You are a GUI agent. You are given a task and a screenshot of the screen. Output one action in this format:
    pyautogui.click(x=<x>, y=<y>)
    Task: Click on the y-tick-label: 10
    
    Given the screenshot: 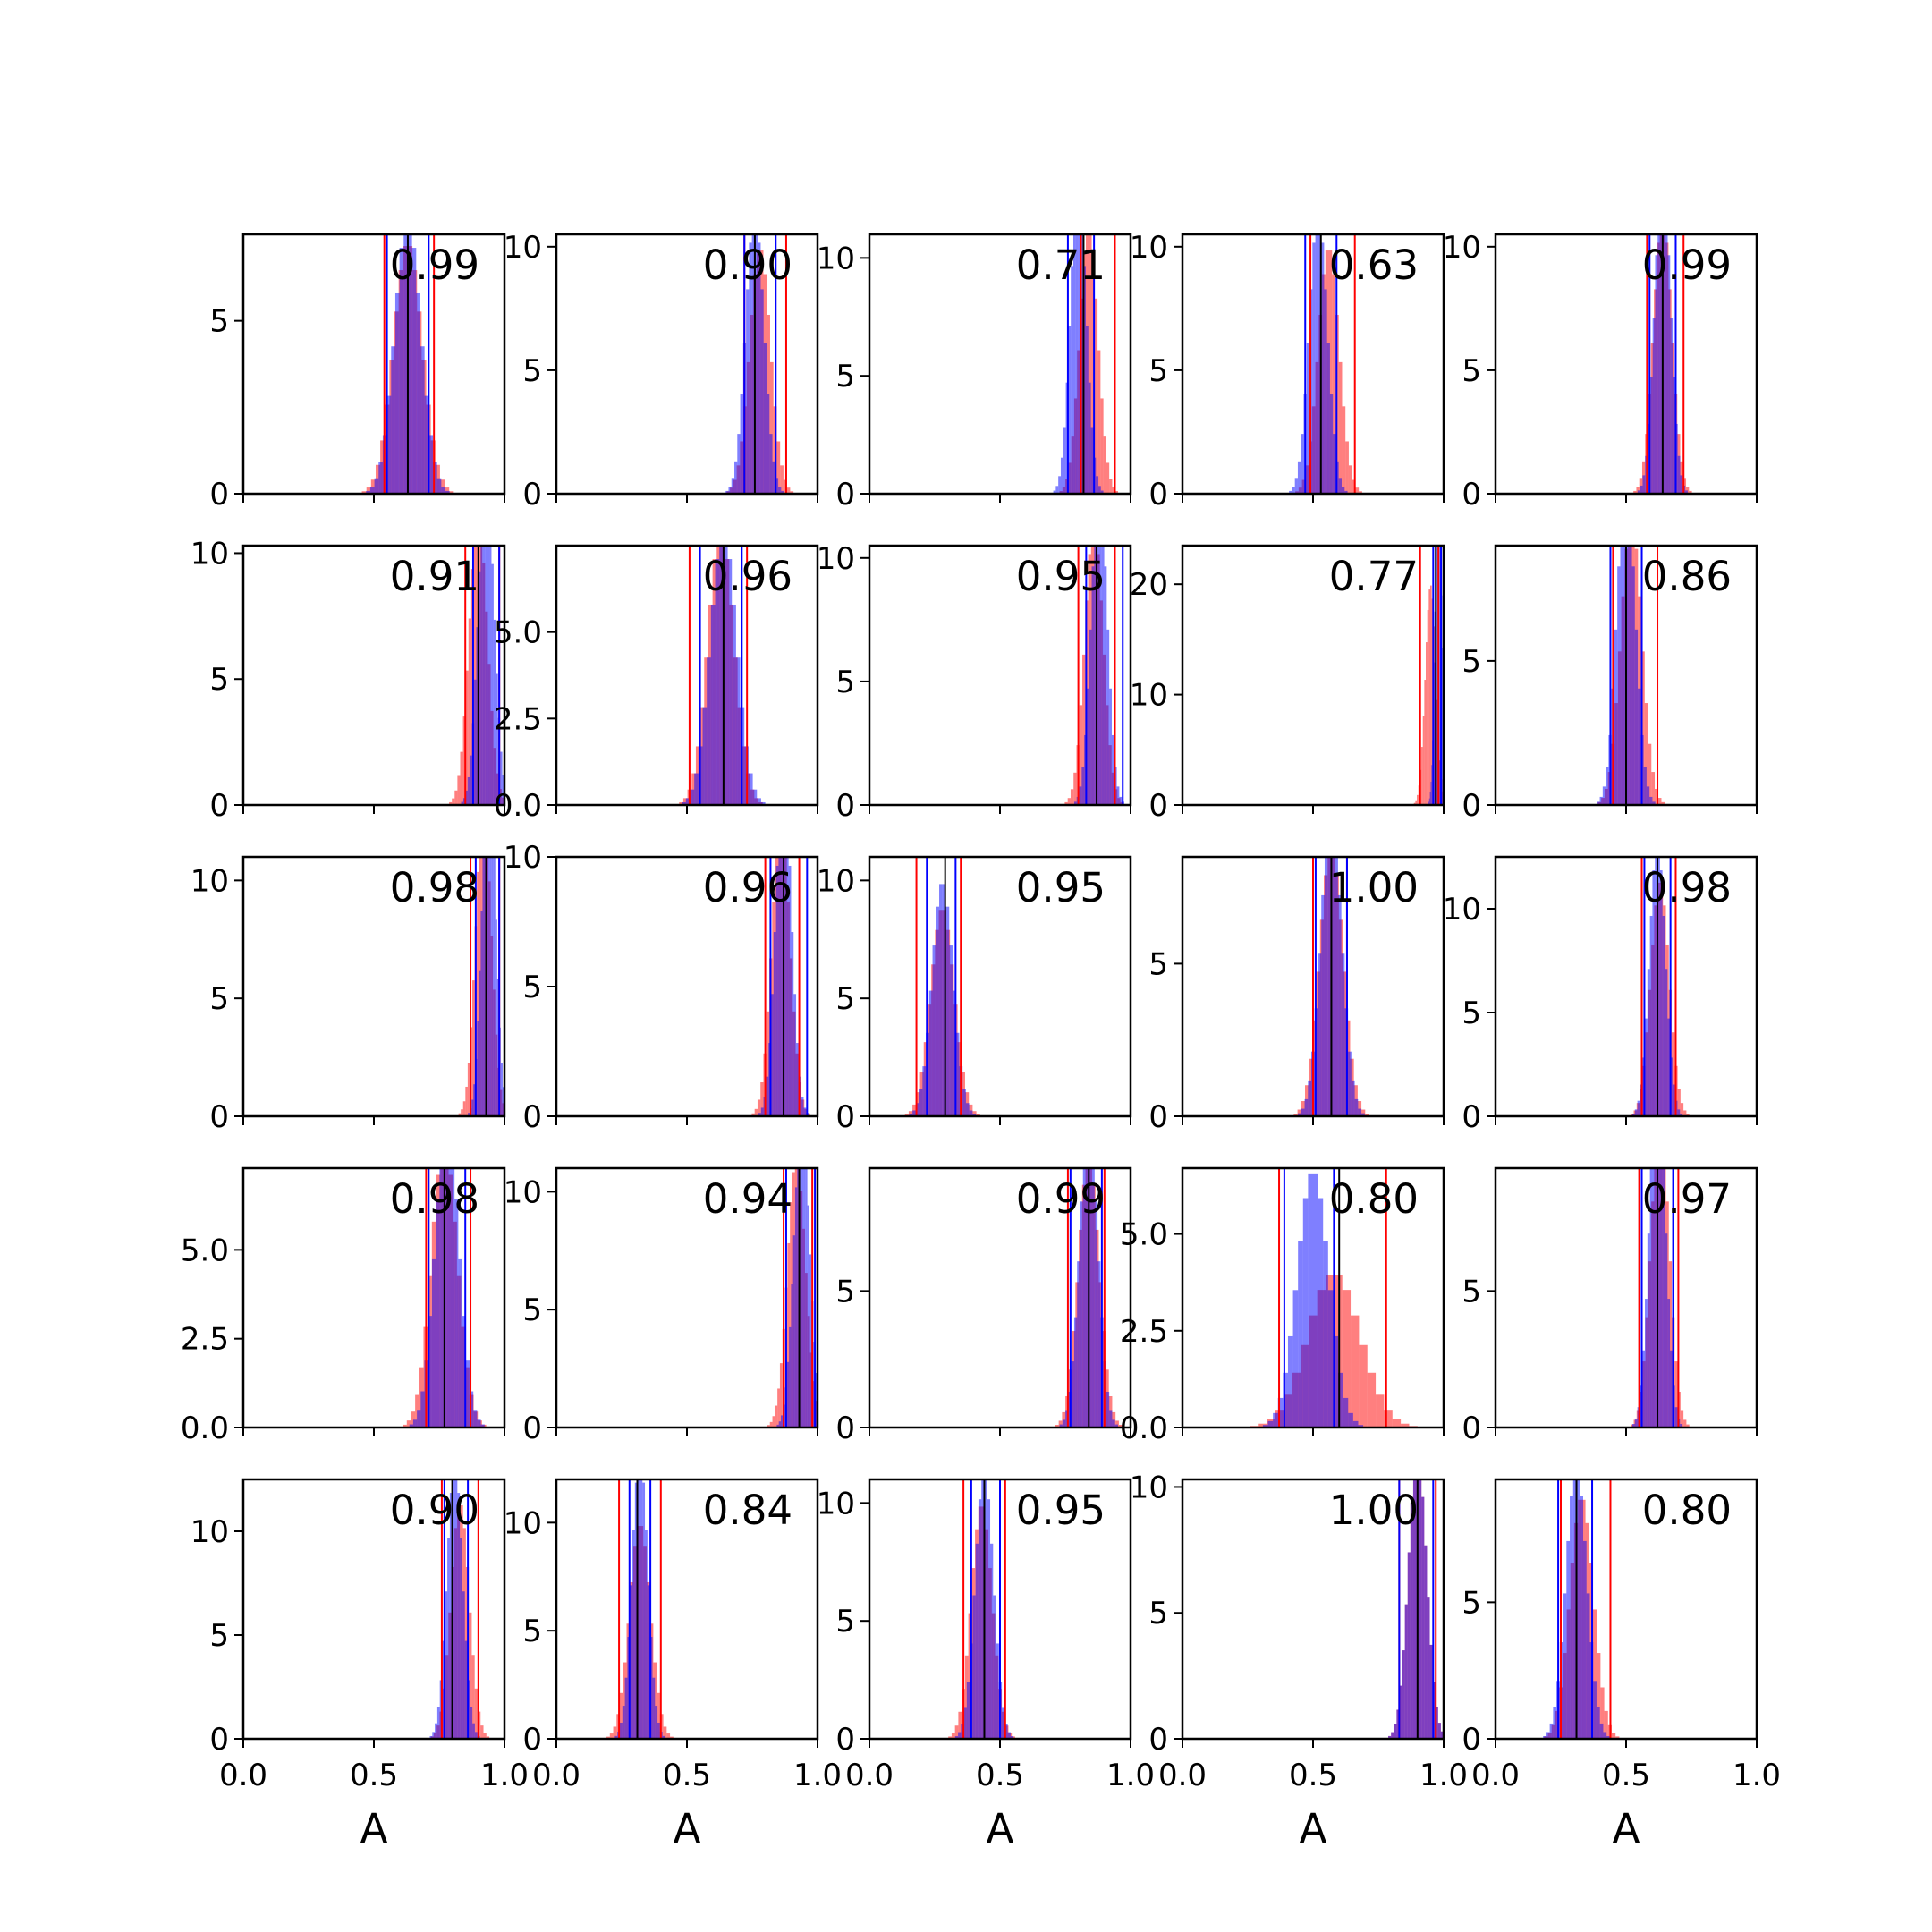 What is the action you would take?
    pyautogui.click(x=523, y=248)
    